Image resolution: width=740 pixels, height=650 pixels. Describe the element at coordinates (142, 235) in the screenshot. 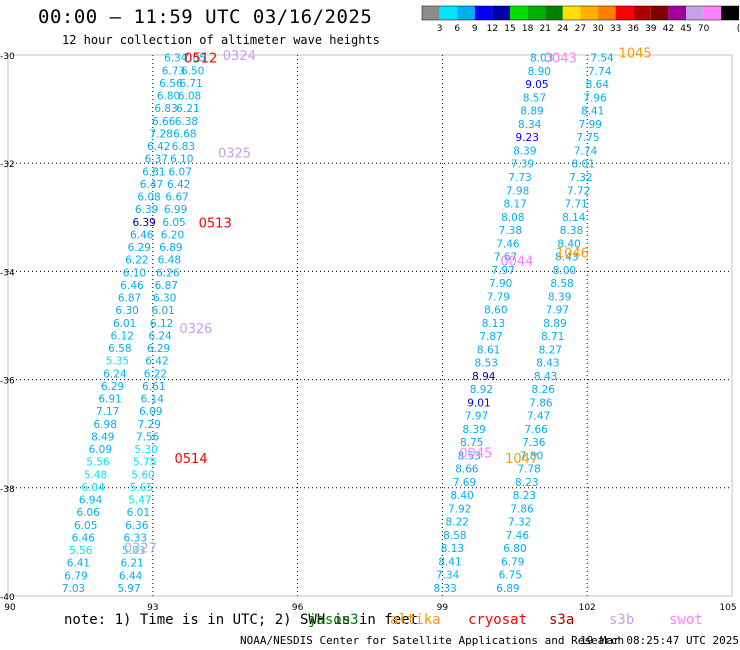

I see `swh-value: 6.46` at that location.